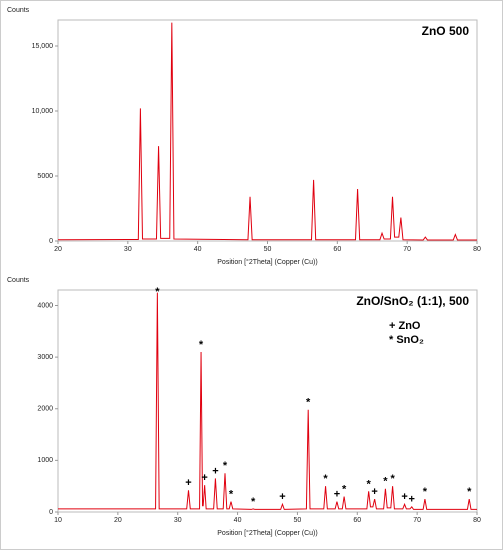  What do you see at coordinates (45, 176) in the screenshot?
I see `y-tick-label: 5000` at bounding box center [45, 176].